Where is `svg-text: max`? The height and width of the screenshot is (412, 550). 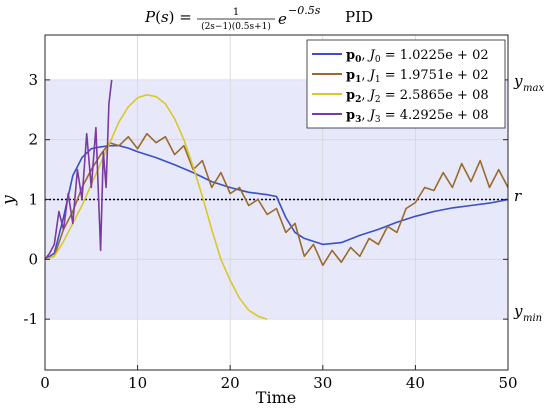 svg-text: max is located at coordinates (533, 88).